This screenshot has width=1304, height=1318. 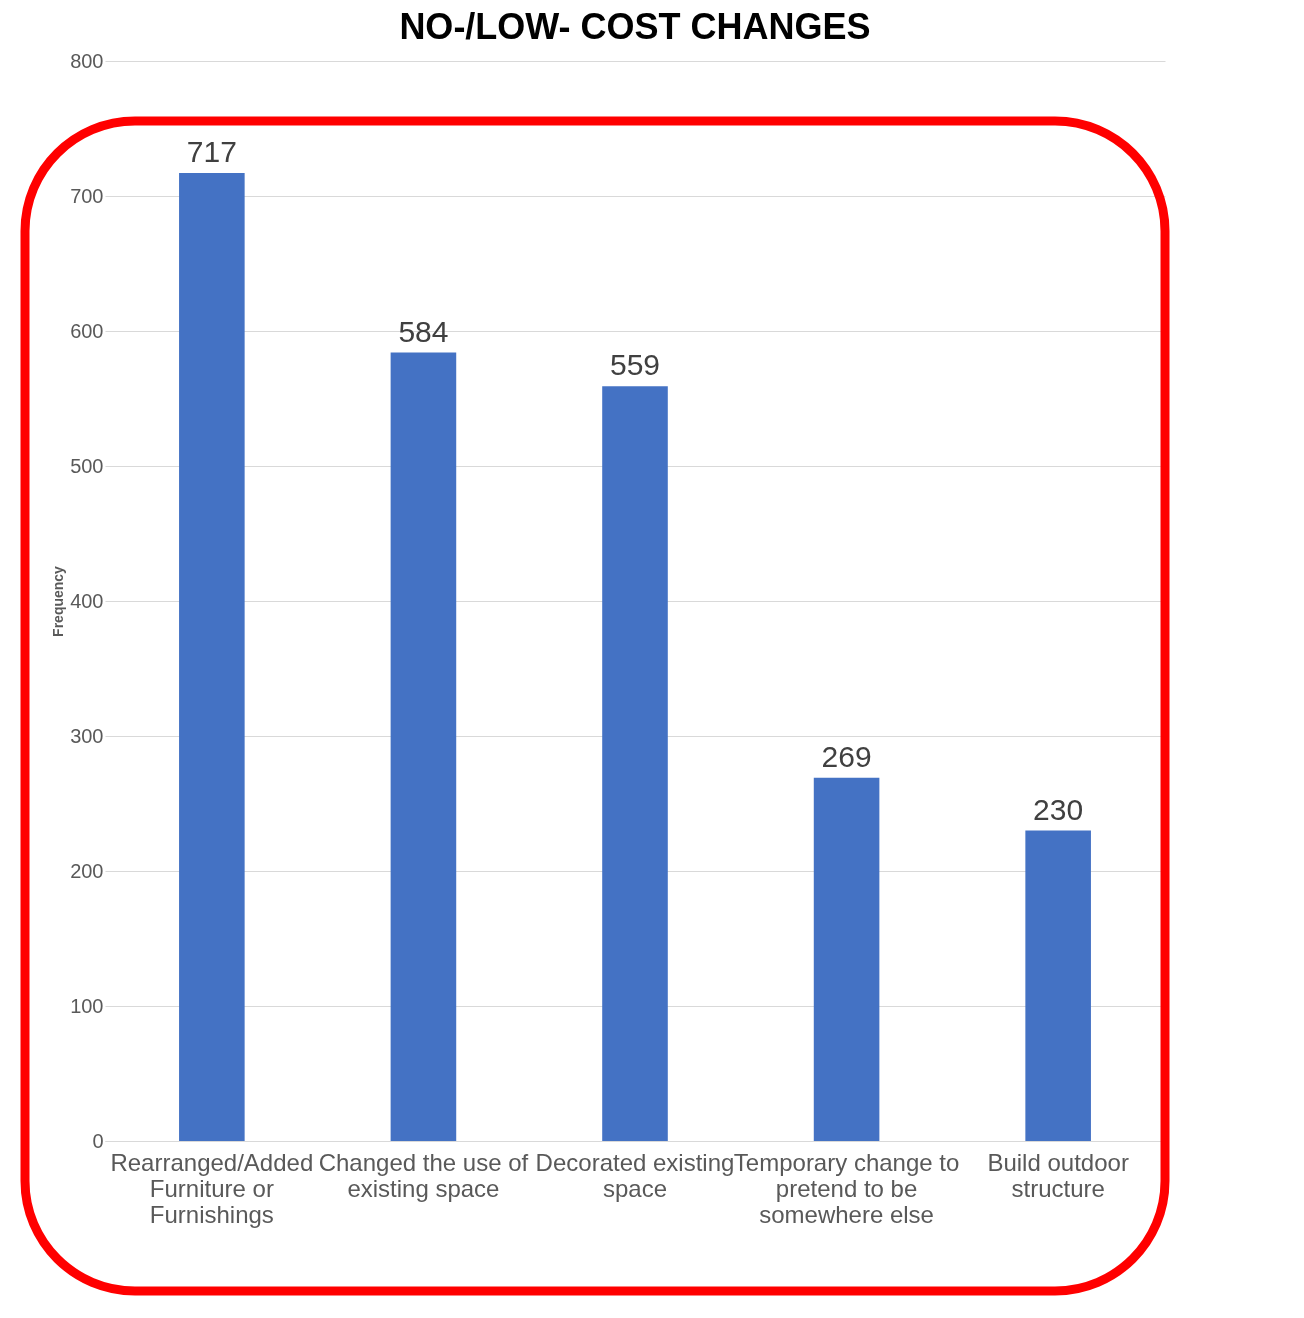 I want to click on x-tick-label: Rearranged/Added Furniture or Furnishings, so click(x=212, y=1188).